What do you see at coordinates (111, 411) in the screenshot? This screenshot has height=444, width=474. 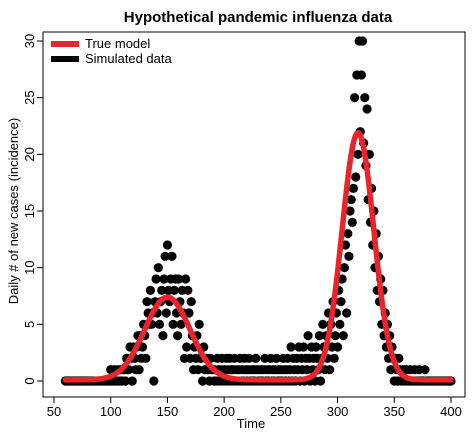 I see `x-tick-label: 100` at bounding box center [111, 411].